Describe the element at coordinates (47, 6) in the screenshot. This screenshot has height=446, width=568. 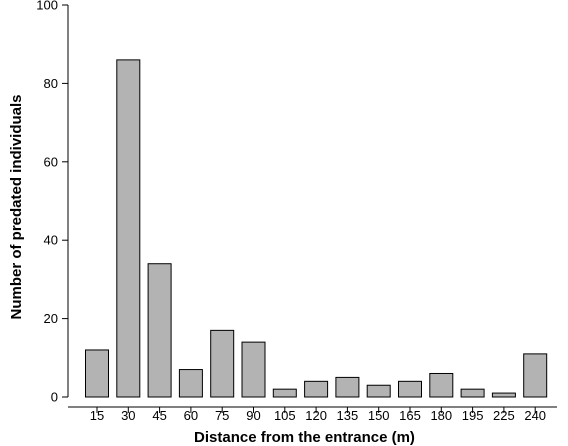
I see `y-tick-label: 100` at that location.